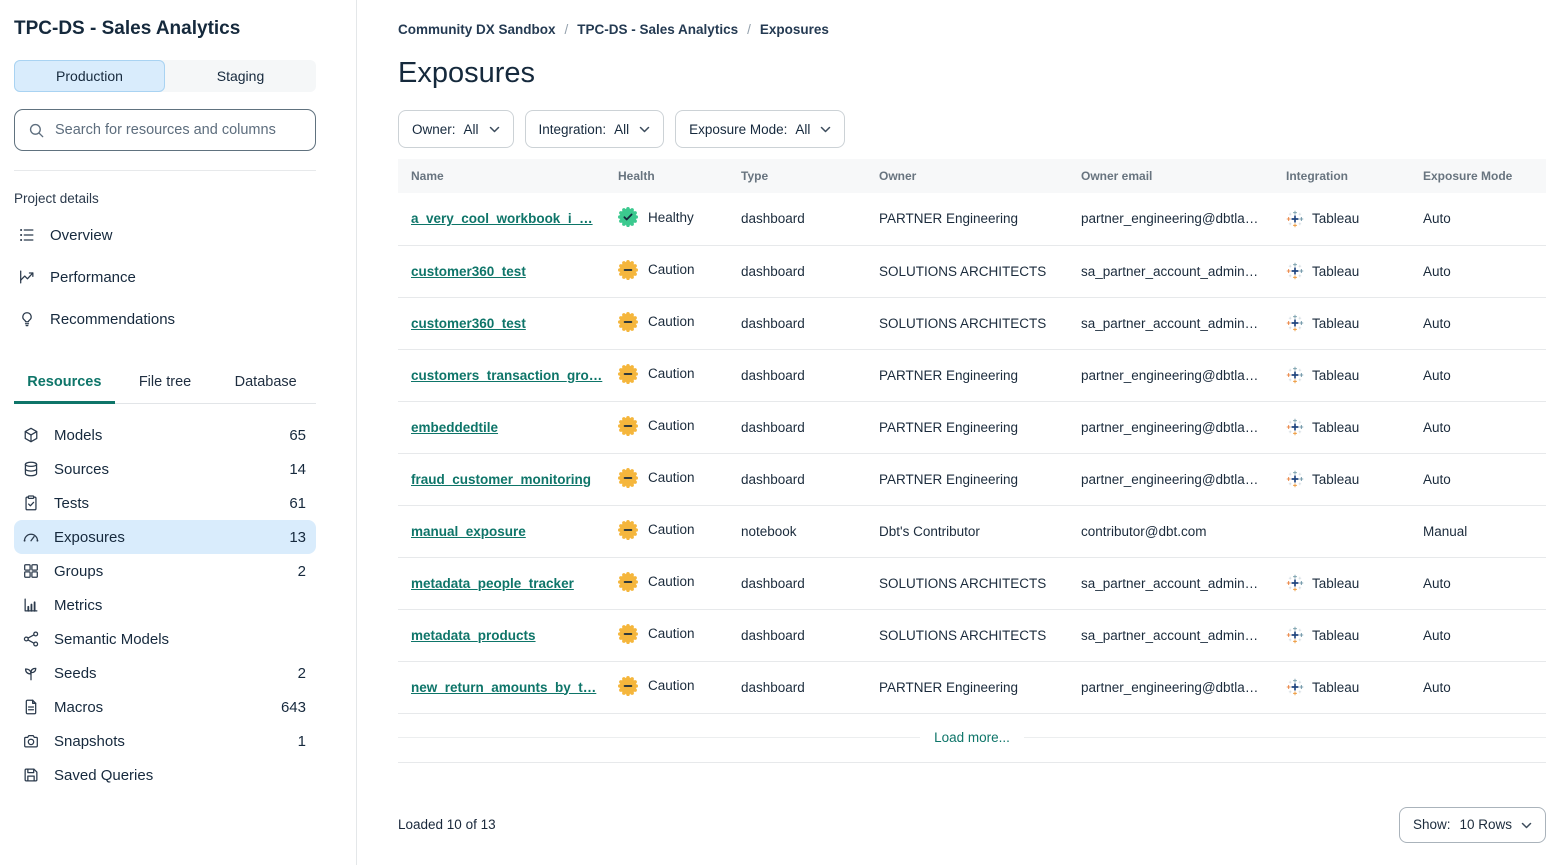 Image resolution: width=1559 pixels, height=865 pixels. What do you see at coordinates (658, 29) in the screenshot?
I see `breadcrumb-link-project: TPC-DS - Sales Analytics` at bounding box center [658, 29].